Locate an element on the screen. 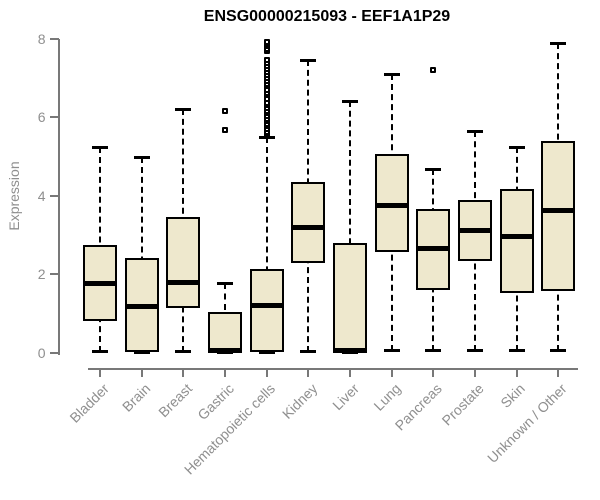 The height and width of the screenshot is (500, 600). box-kidney is located at coordinates (308, 222).